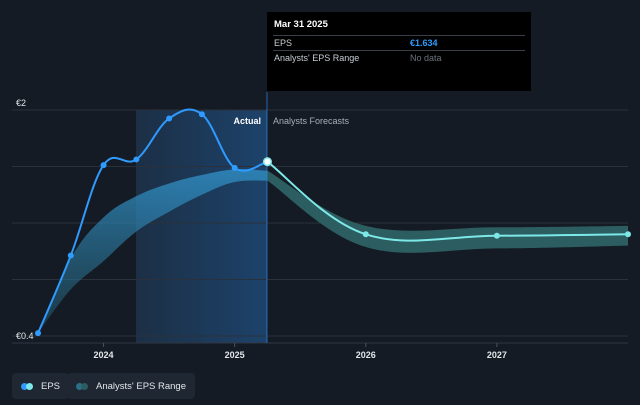 The image size is (640, 405). What do you see at coordinates (366, 355) in the screenshot?
I see `x-tick-label: 2026` at bounding box center [366, 355].